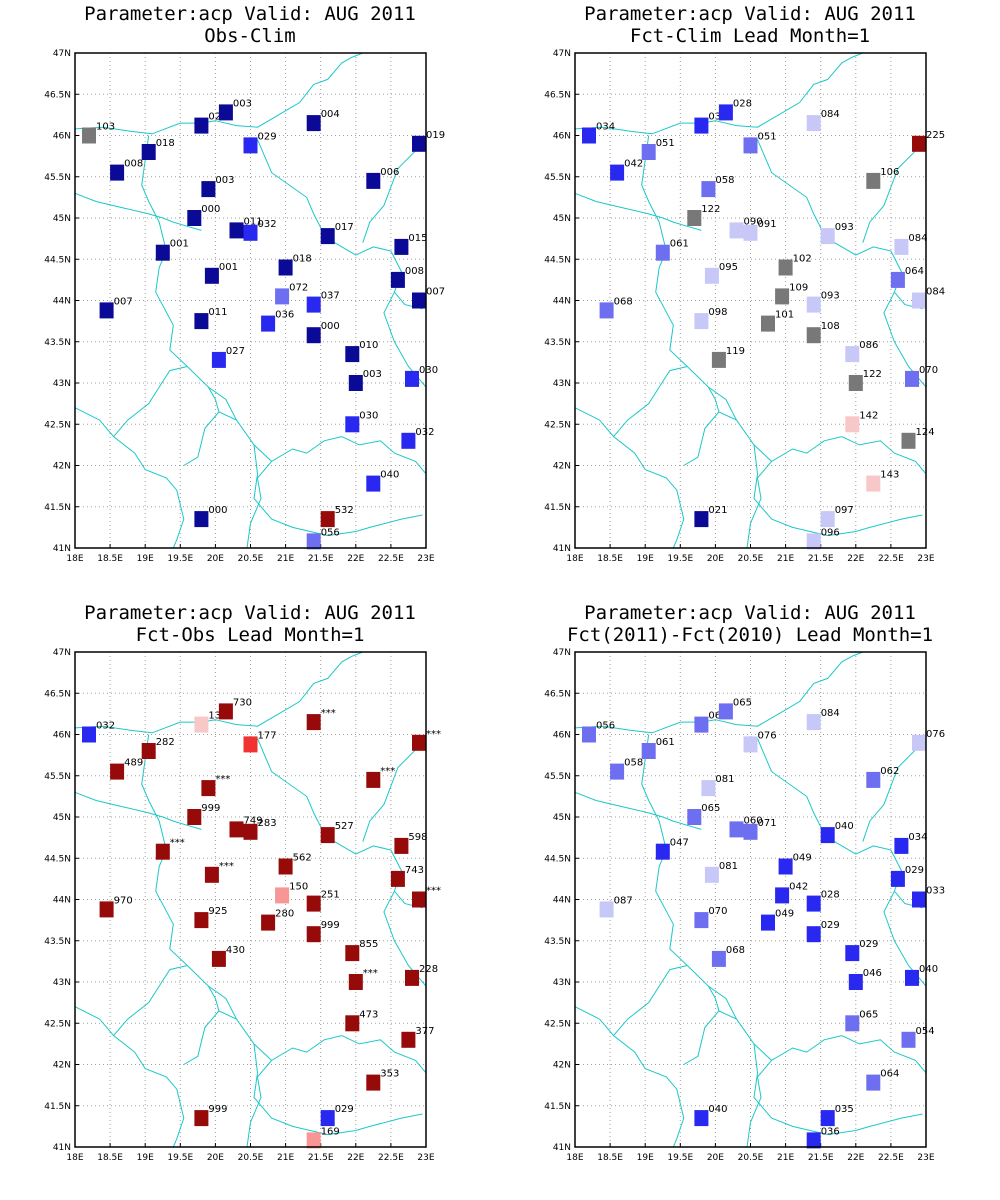  I want to click on station-value-label: 006, so click(389, 172).